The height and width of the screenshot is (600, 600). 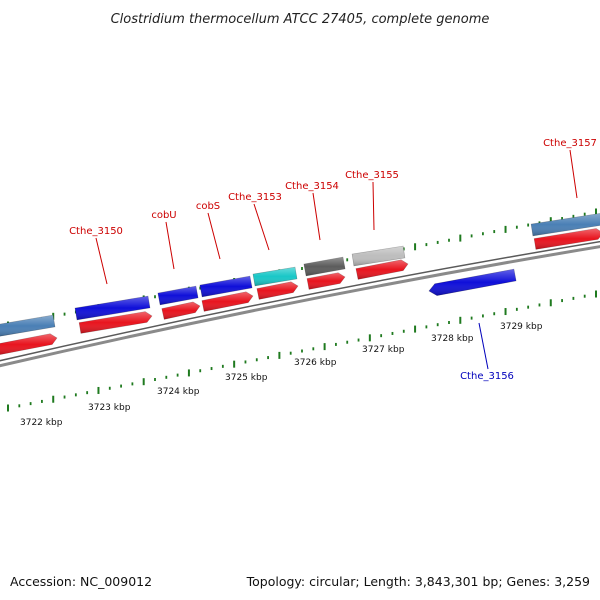 I want to click on tick-label: 3727 kbp, so click(x=383, y=350).